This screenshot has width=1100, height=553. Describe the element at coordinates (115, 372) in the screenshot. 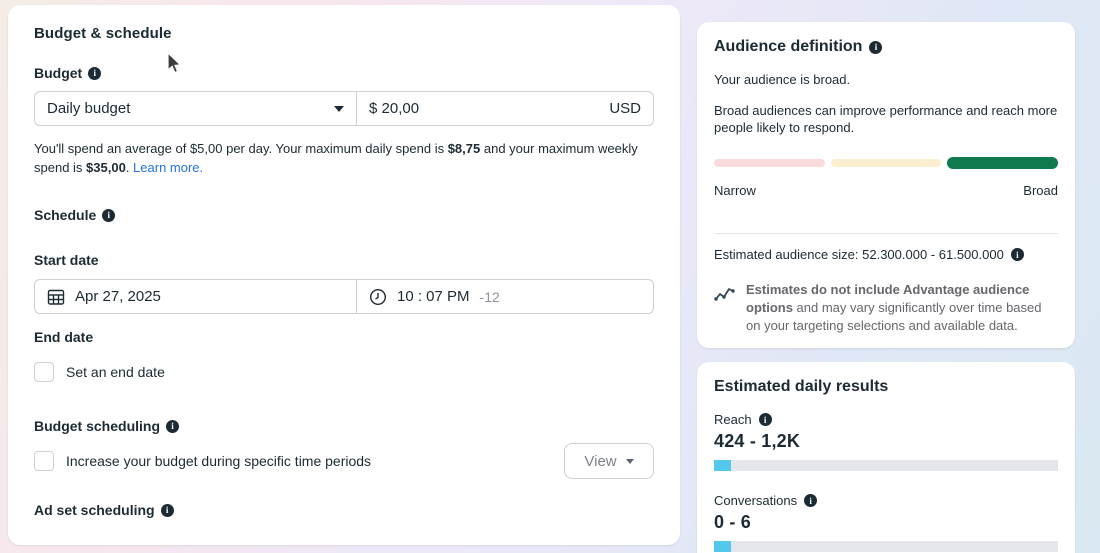

I see `set-end-date-checkbox-label: Set an end date` at that location.